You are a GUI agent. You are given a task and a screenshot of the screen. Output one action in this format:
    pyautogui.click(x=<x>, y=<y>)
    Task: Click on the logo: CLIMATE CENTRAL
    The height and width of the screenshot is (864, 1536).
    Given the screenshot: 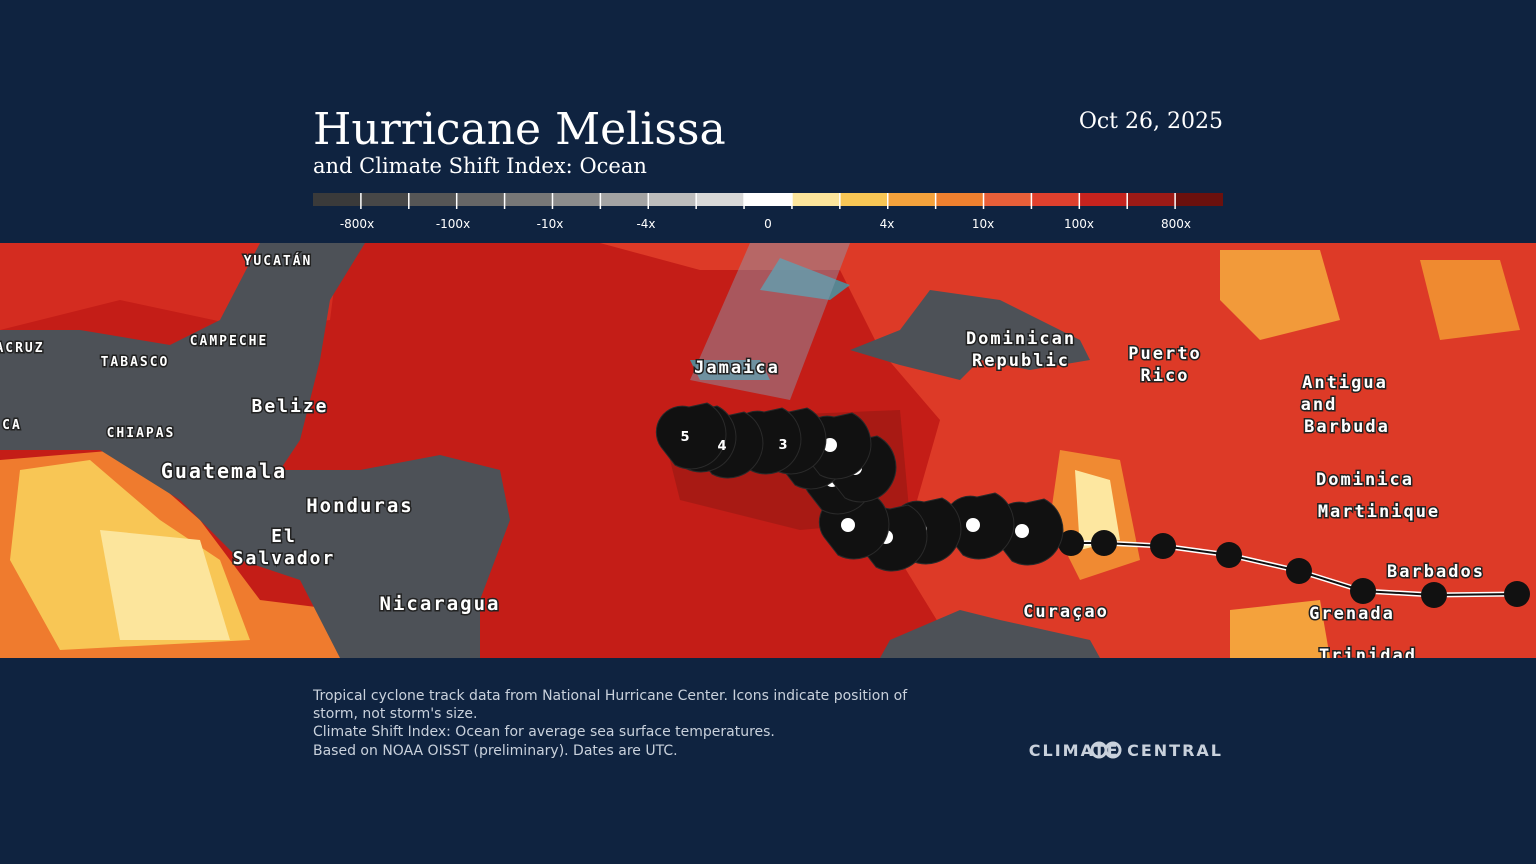 What is the action you would take?
    pyautogui.click(x=1126, y=750)
    